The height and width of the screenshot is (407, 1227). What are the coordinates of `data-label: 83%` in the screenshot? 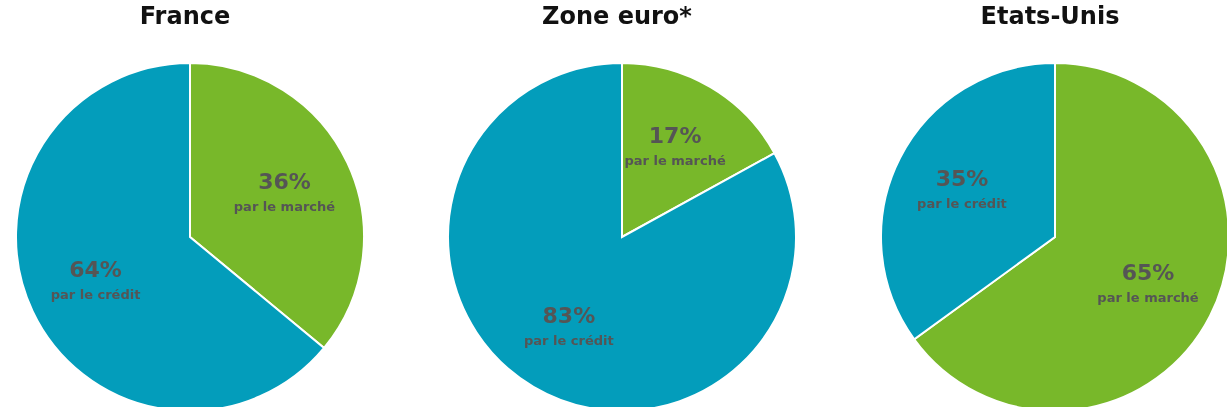 It's located at (569, 315).